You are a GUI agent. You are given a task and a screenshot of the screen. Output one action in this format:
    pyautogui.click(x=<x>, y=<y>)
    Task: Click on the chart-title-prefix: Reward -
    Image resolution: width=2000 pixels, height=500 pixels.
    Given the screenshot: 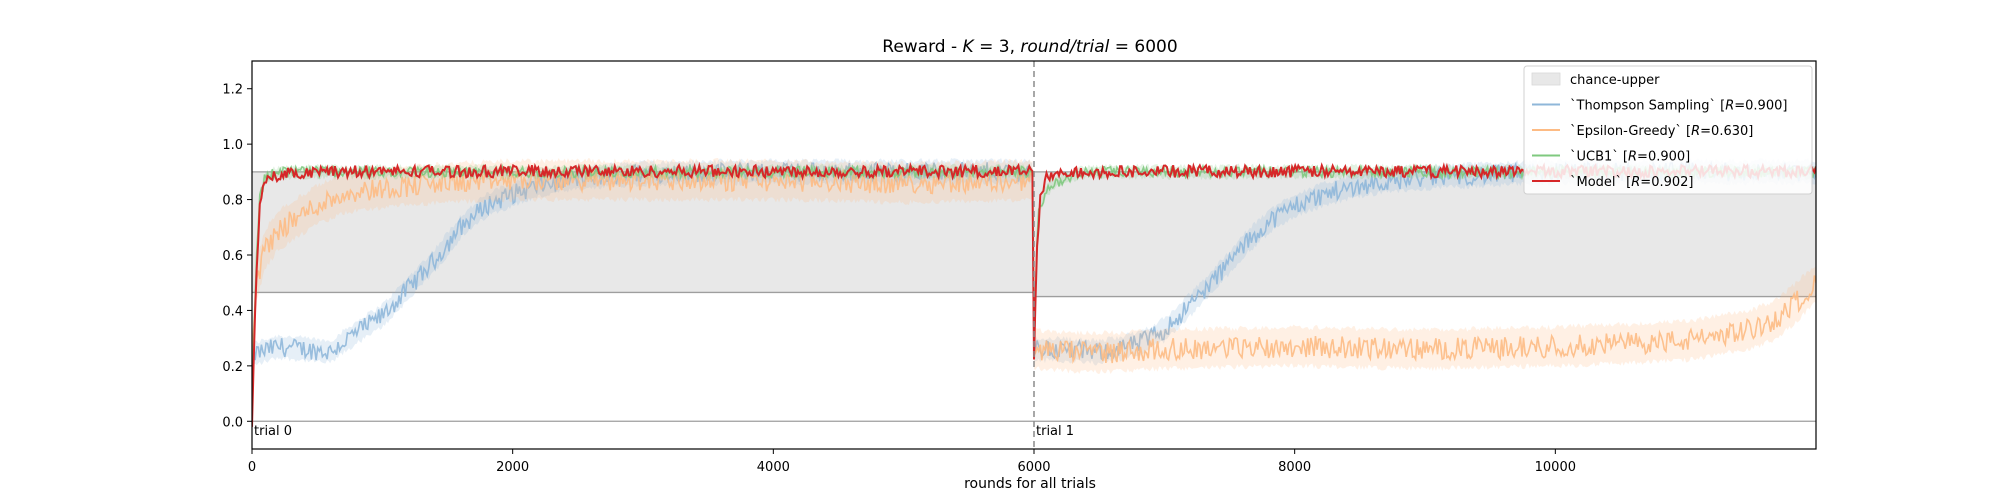 What is the action you would take?
    pyautogui.click(x=922, y=47)
    